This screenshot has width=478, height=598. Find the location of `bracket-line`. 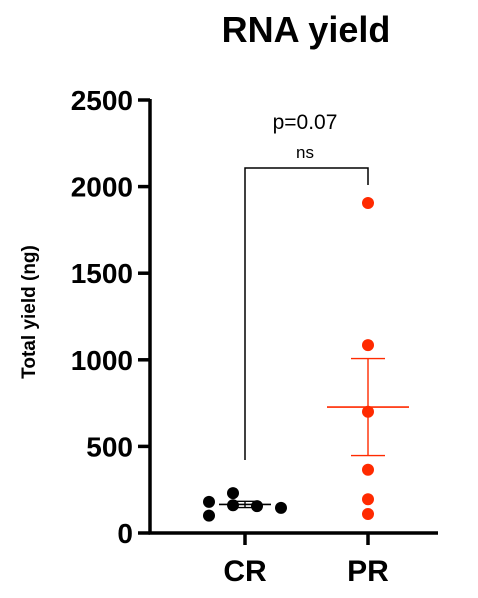

bracket-line is located at coordinates (306, 313).